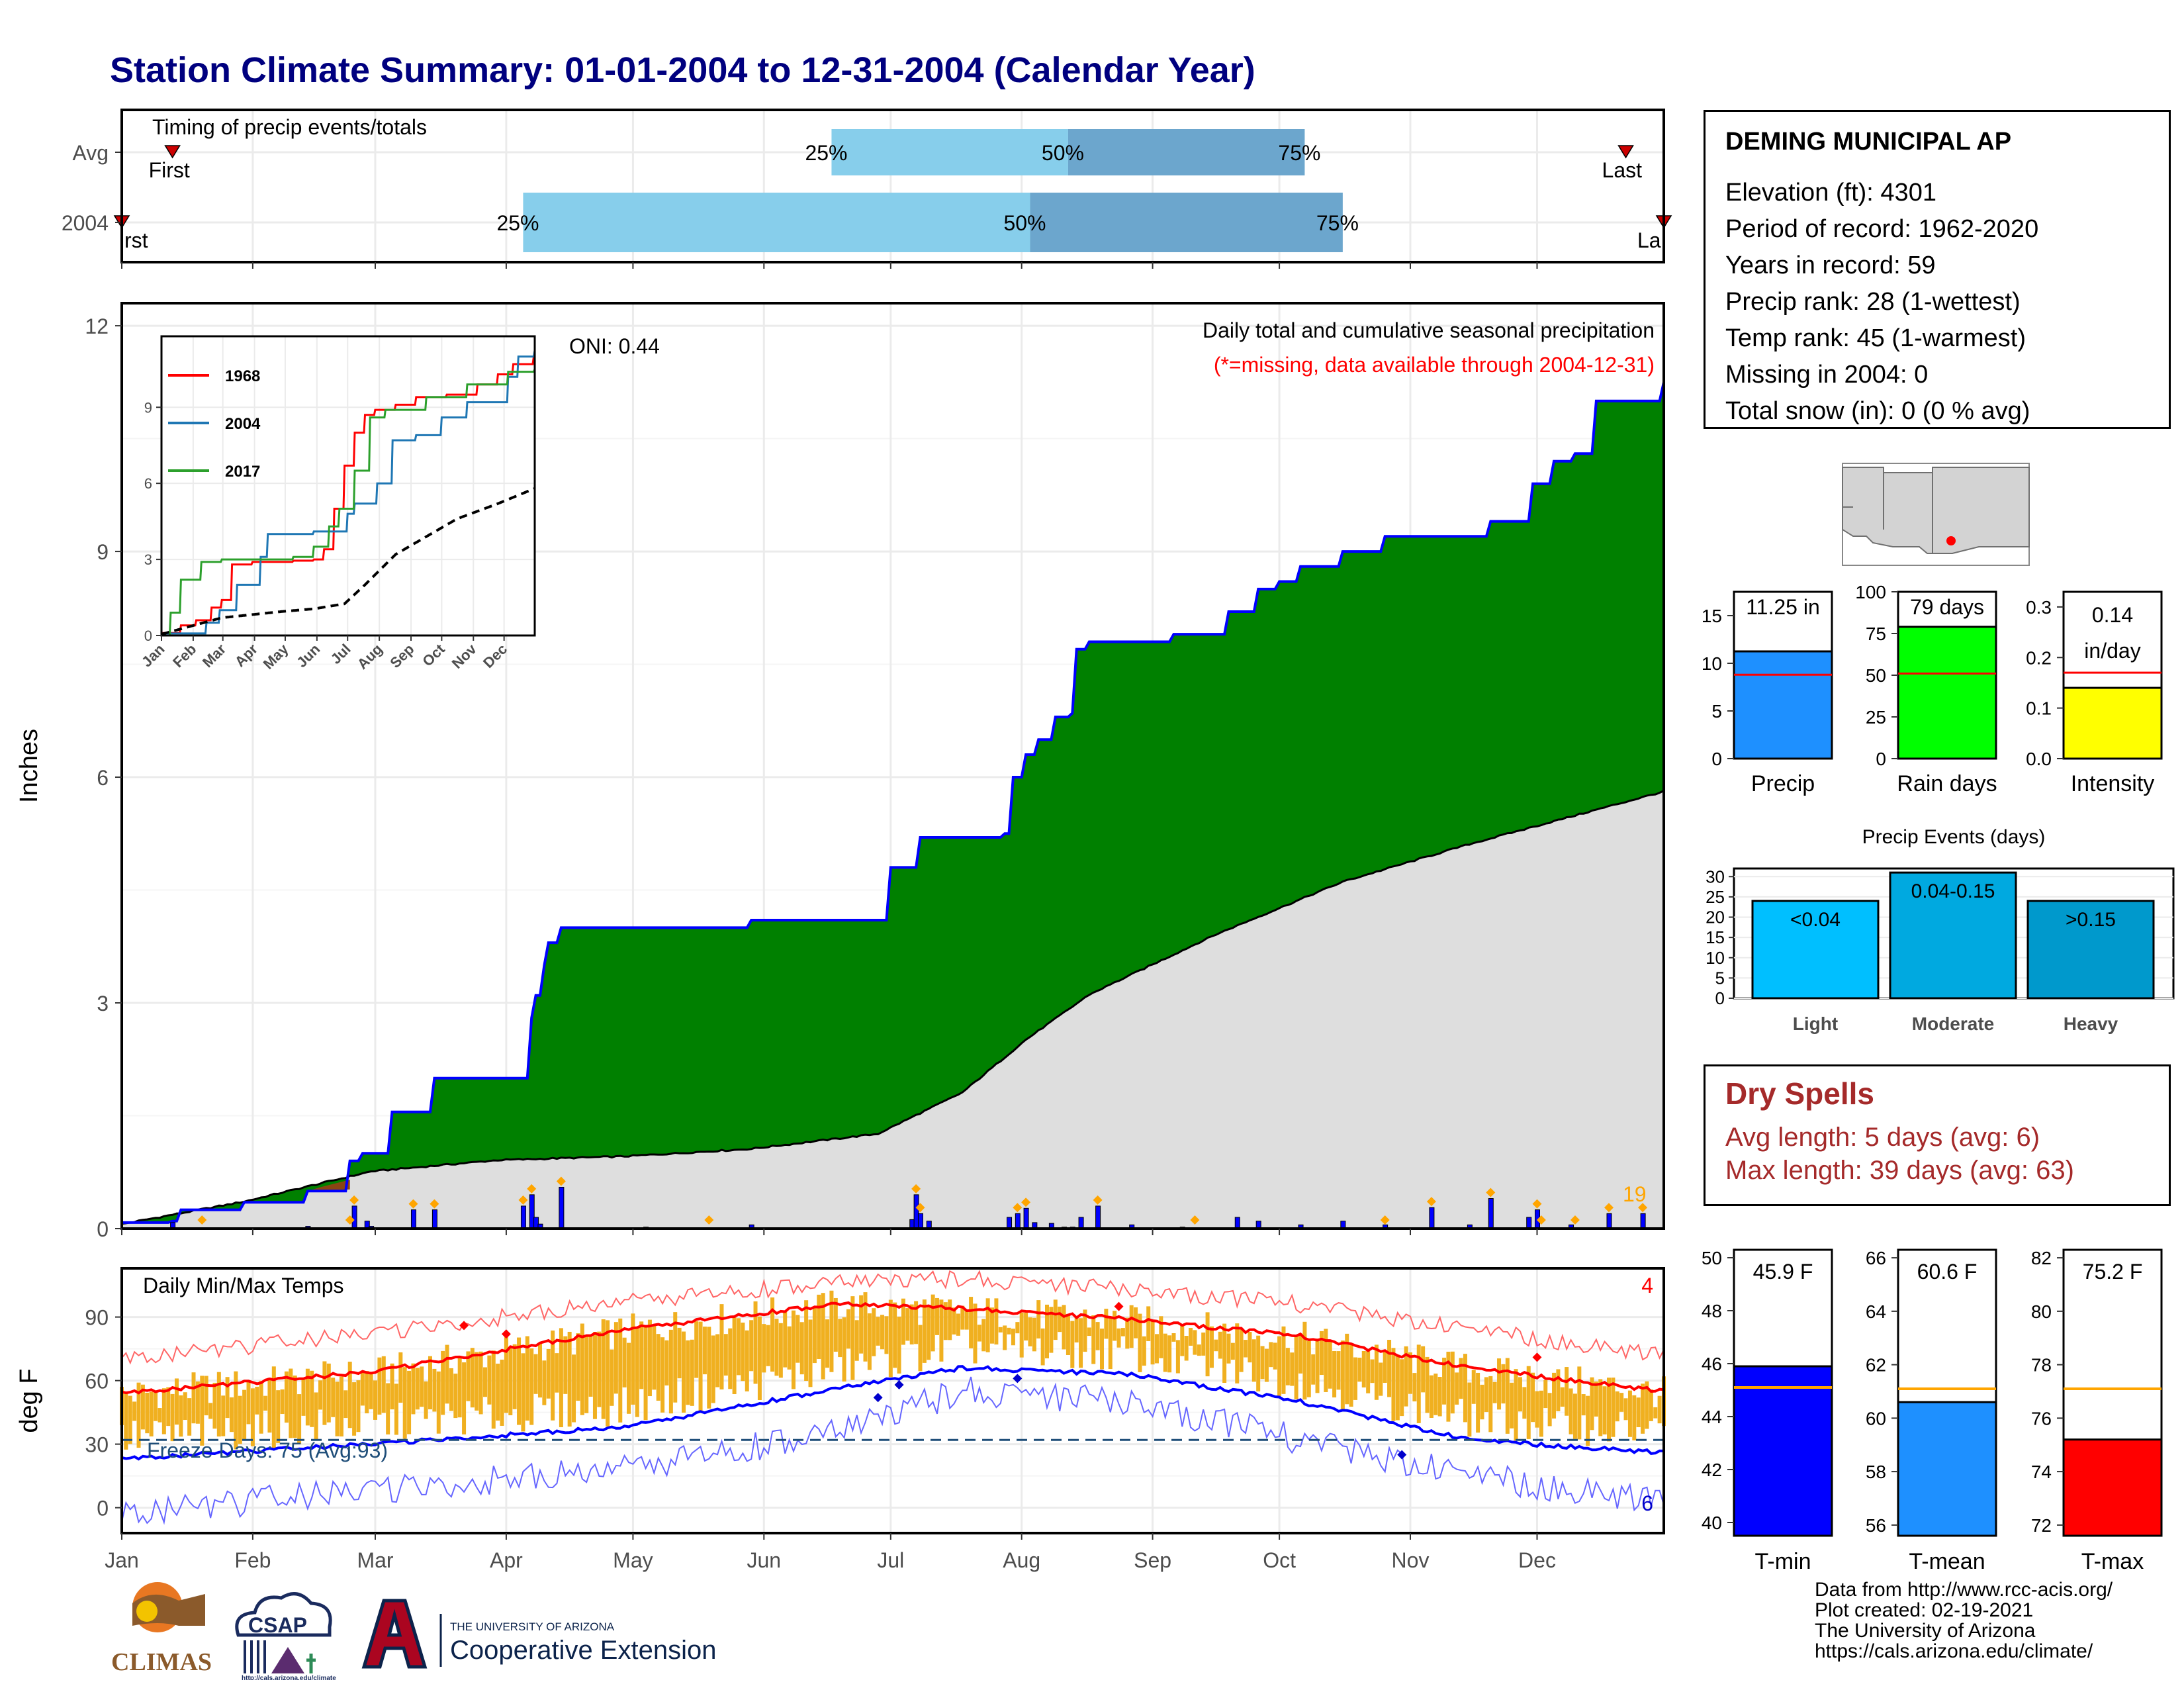  What do you see at coordinates (1800, 1093) in the screenshot?
I see `dry-spells-title: Dry Spells` at bounding box center [1800, 1093].